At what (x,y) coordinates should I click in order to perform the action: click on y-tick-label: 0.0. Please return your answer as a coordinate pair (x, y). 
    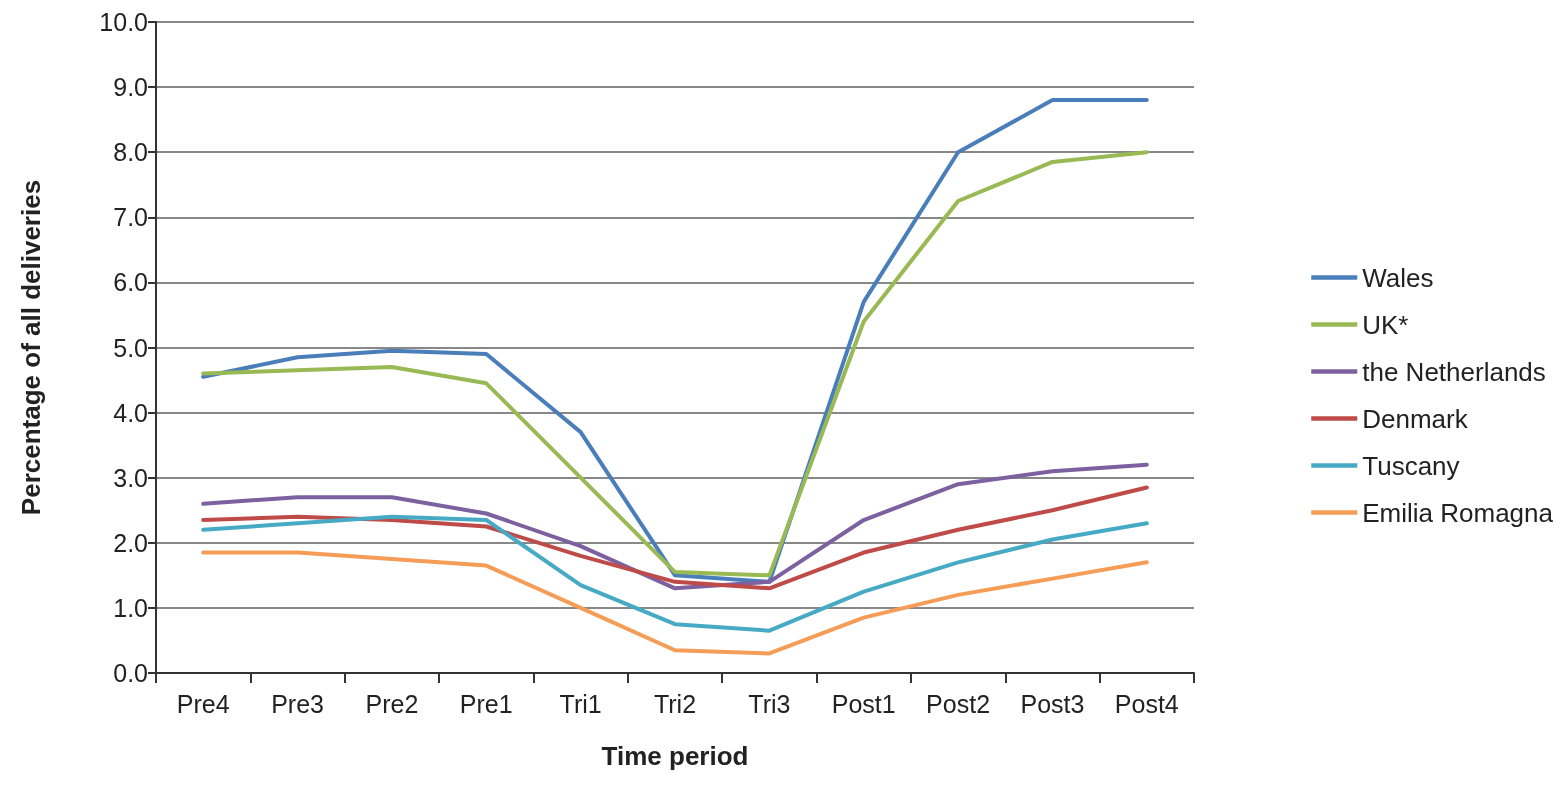
    Looking at the image, I should click on (130, 673).